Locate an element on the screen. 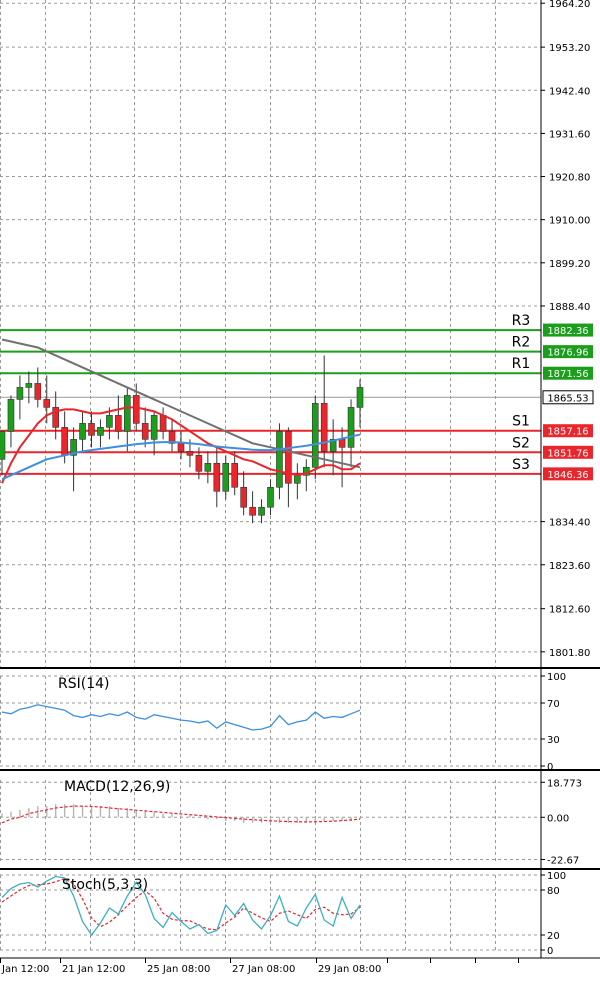 The width and height of the screenshot is (600, 984). rsi-line is located at coordinates (181, 717).